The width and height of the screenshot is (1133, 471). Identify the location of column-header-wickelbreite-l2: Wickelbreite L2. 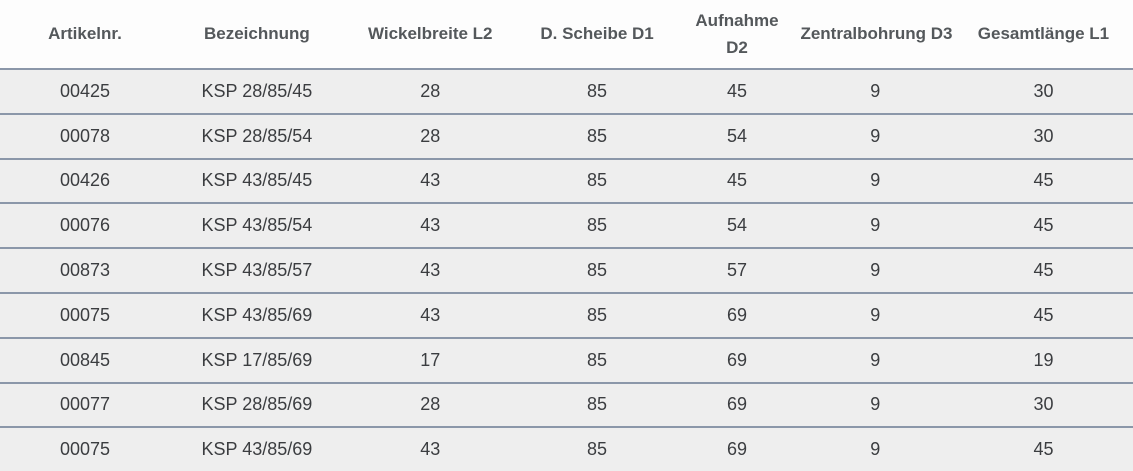
(430, 34).